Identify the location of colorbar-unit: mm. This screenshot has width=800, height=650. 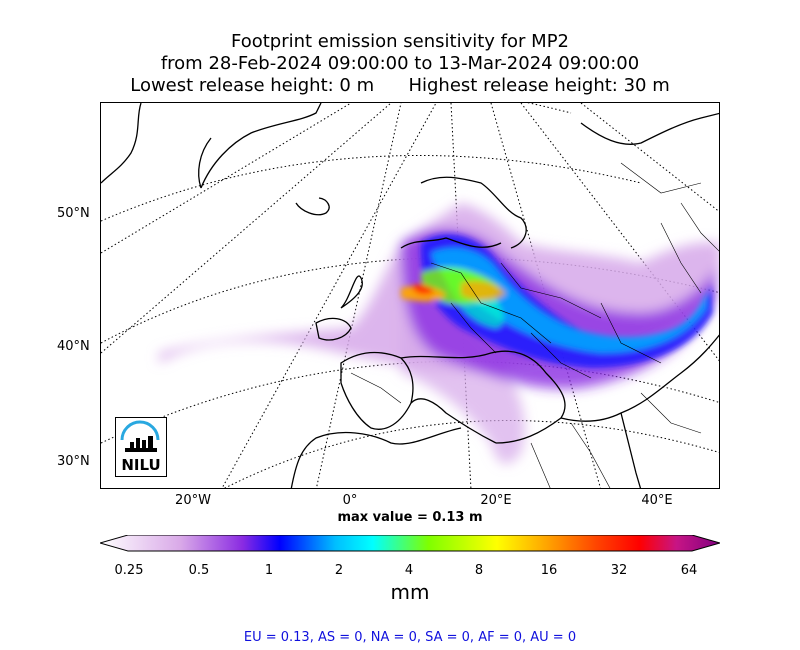
(410, 592).